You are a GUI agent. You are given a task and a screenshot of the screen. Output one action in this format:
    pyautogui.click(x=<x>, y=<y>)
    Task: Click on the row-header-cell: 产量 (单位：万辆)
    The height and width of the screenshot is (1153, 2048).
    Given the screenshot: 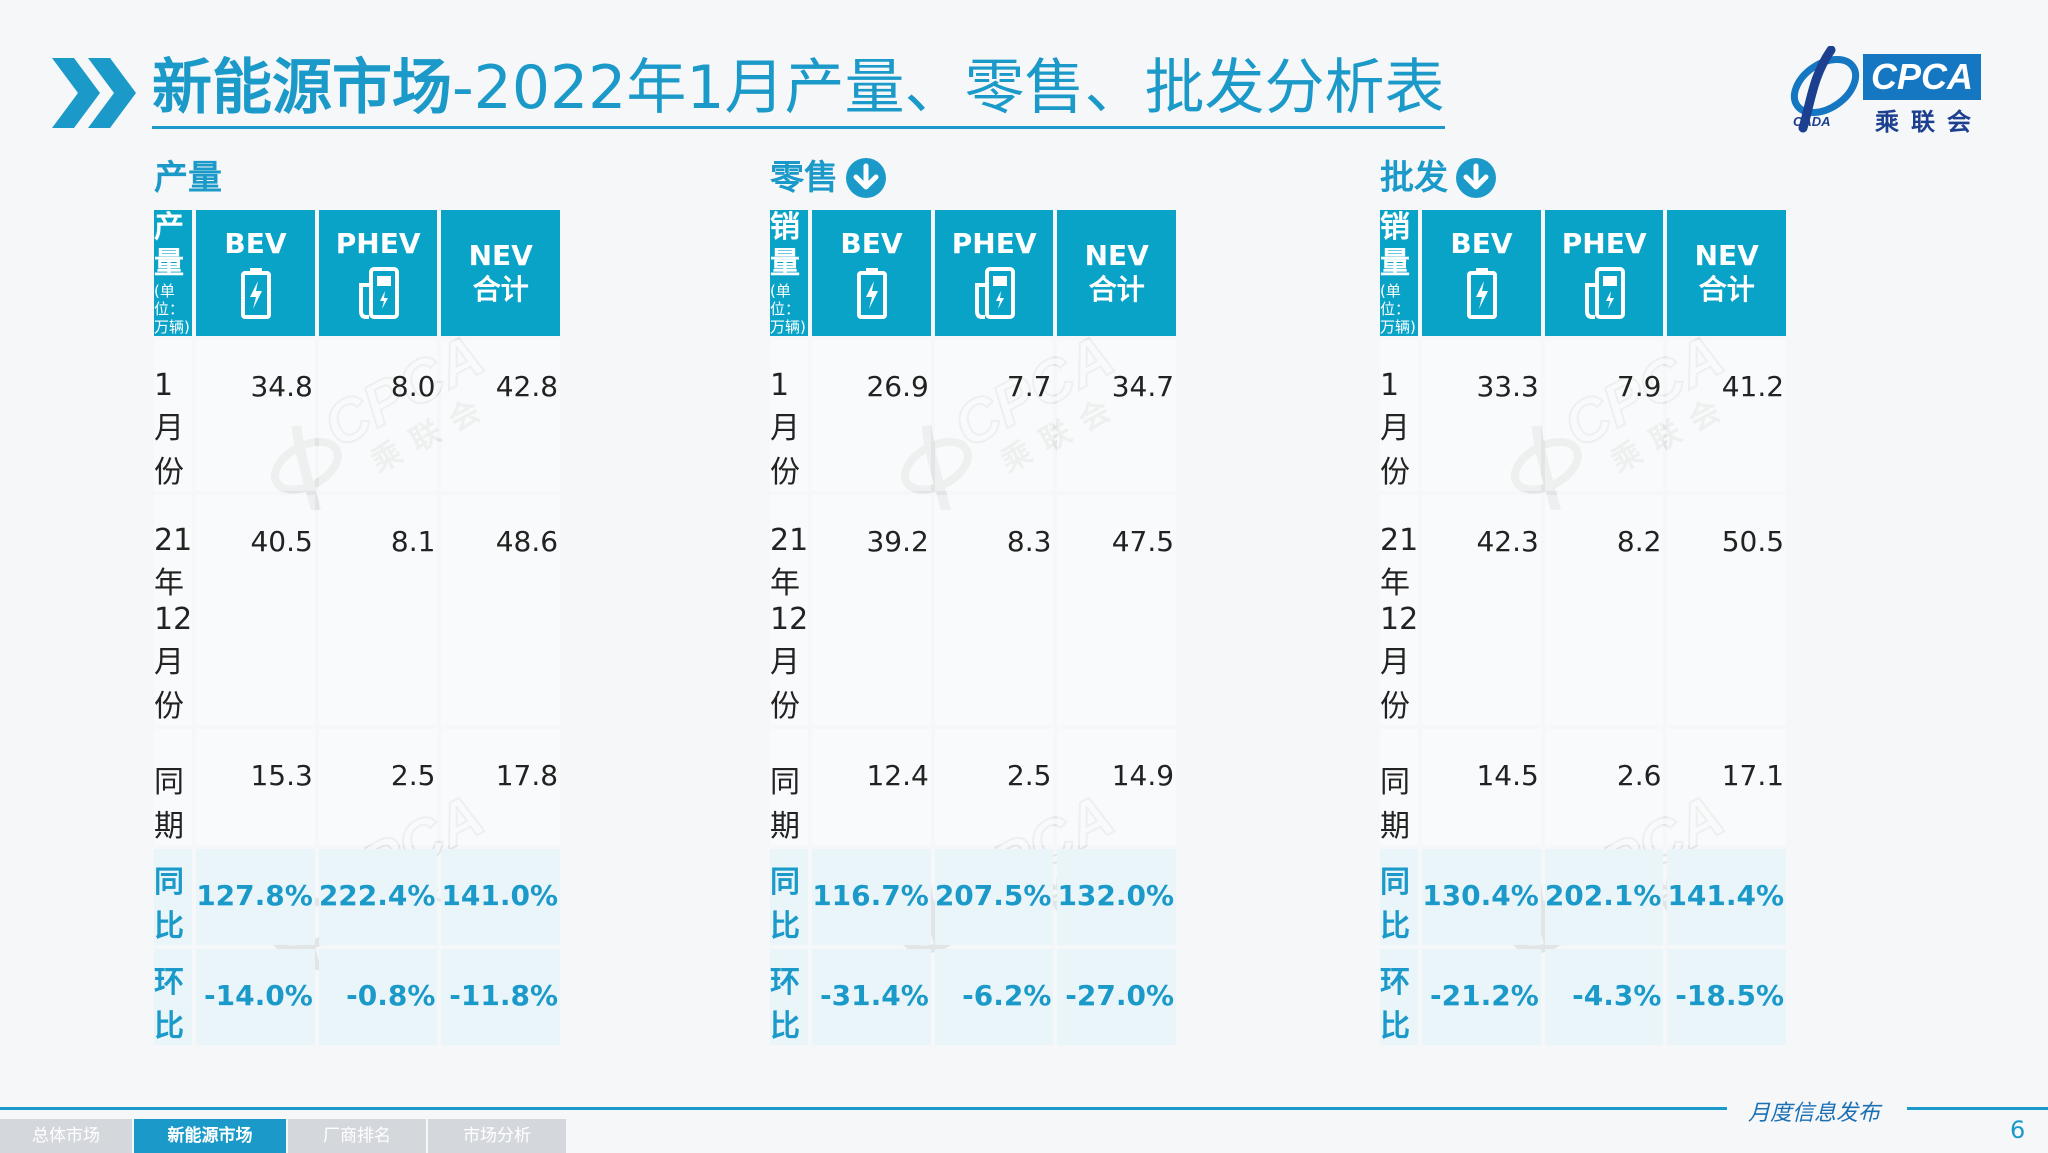 What is the action you would take?
    pyautogui.click(x=173, y=273)
    